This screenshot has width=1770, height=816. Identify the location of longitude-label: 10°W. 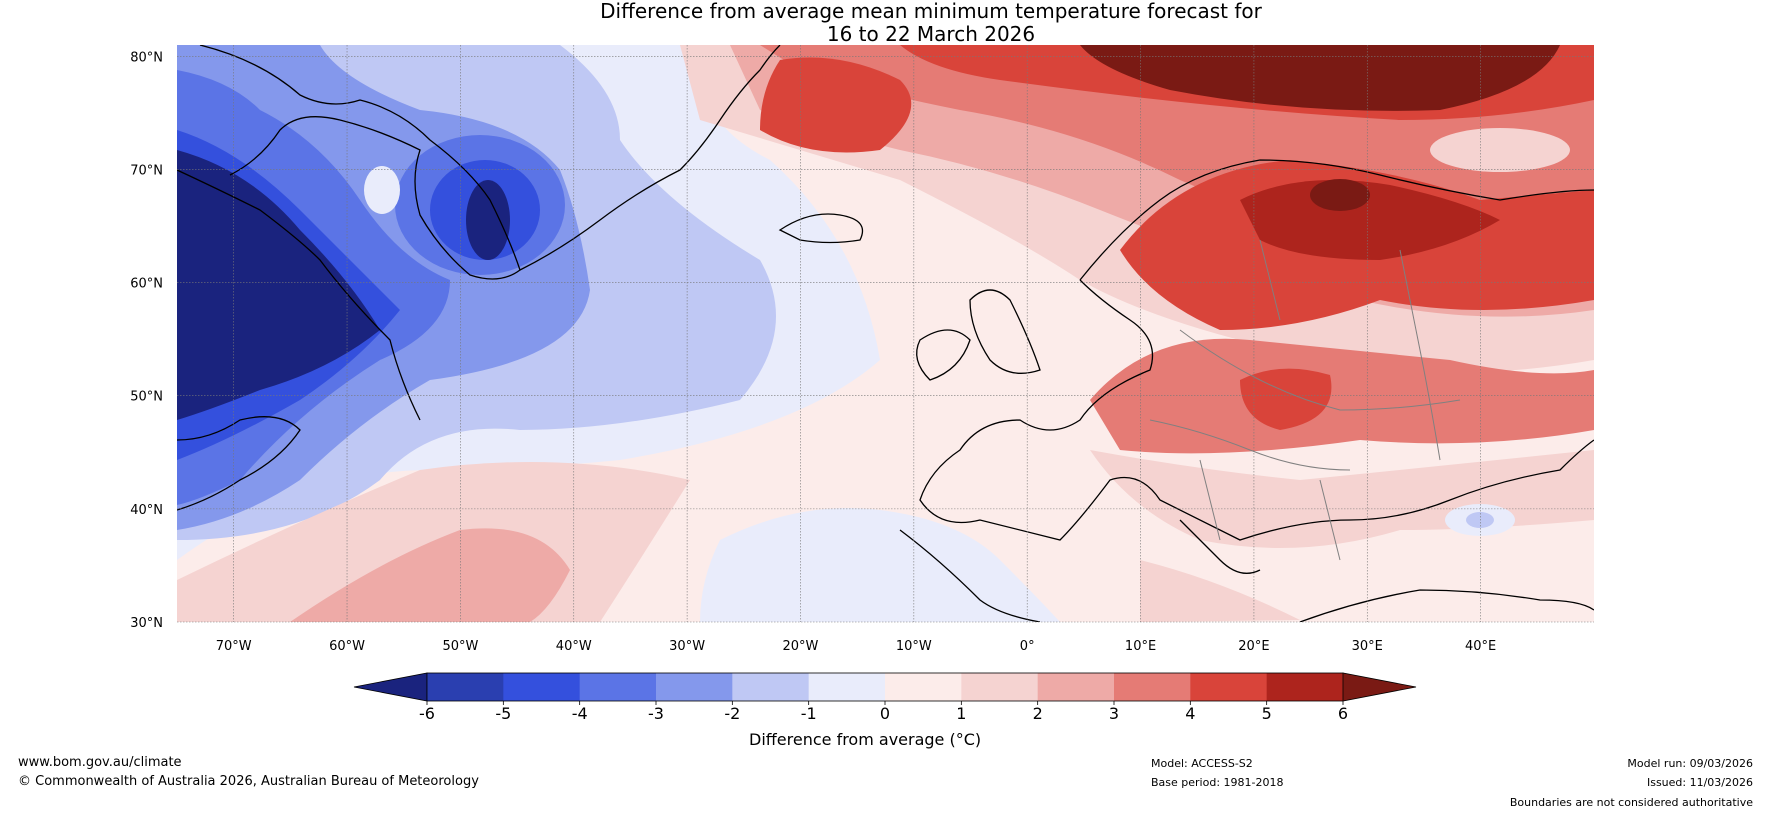
(914, 646).